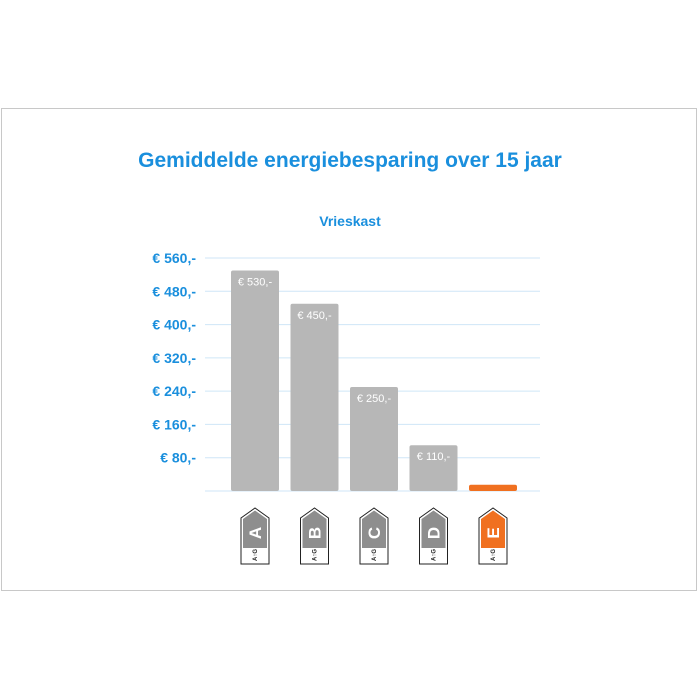 The image size is (700, 700). What do you see at coordinates (493, 487) in the screenshot?
I see `bar-e` at bounding box center [493, 487].